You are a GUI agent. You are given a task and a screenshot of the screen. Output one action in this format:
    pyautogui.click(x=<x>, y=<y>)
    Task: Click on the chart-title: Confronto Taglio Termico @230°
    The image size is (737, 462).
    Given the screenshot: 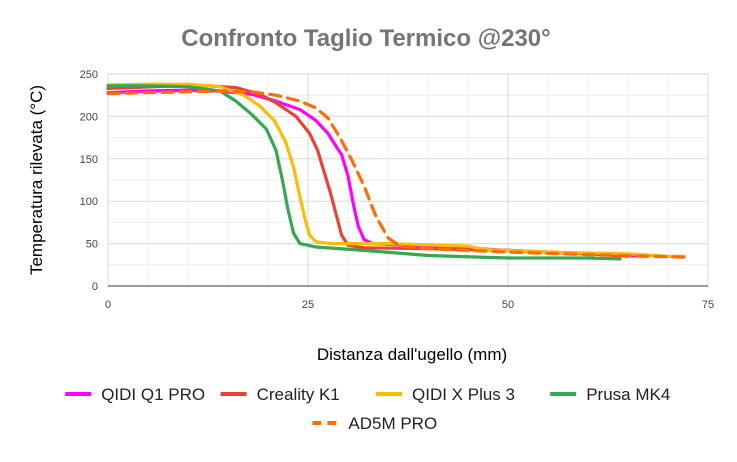 What is the action you would take?
    pyautogui.click(x=365, y=38)
    